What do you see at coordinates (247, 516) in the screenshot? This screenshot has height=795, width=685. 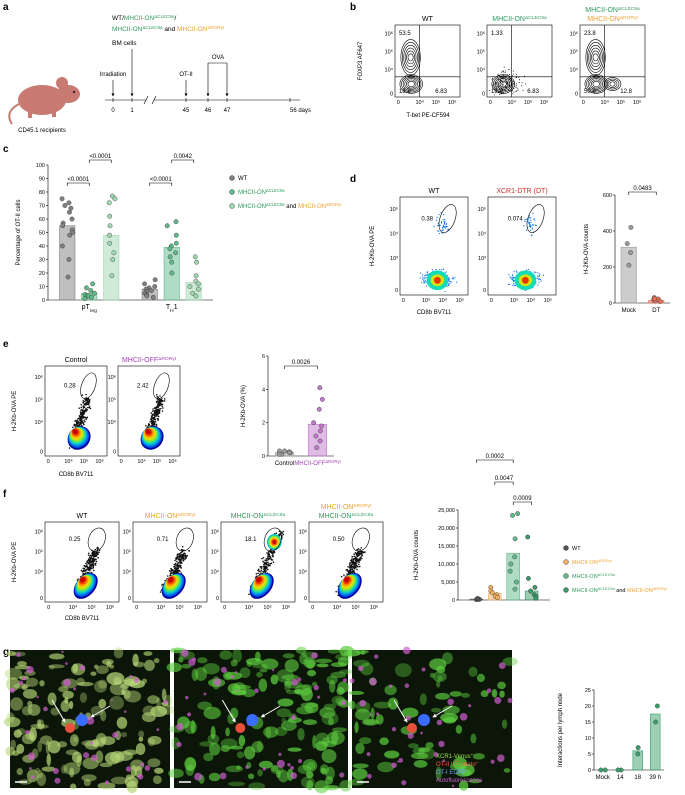 I see `text-part: MHCII-ON` at bounding box center [247, 516].